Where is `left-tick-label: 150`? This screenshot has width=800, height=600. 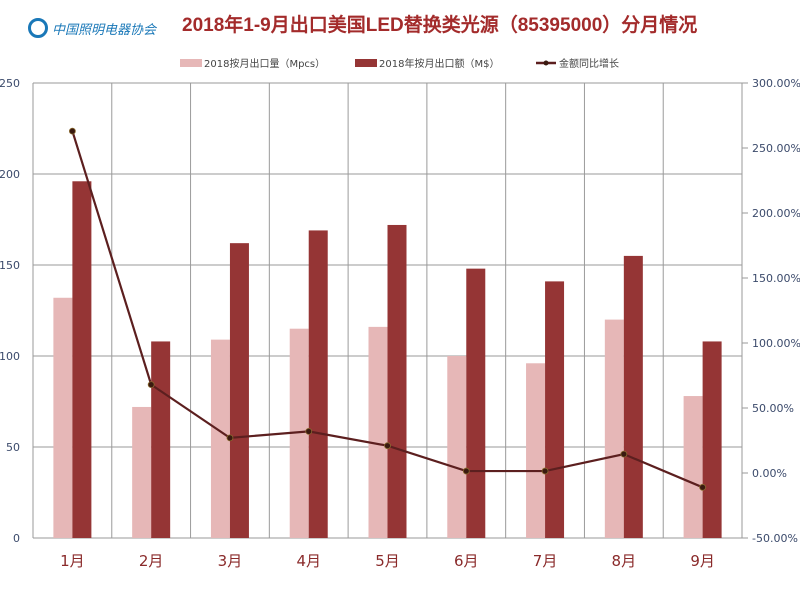 left-tick-label: 150 is located at coordinates (10, 265).